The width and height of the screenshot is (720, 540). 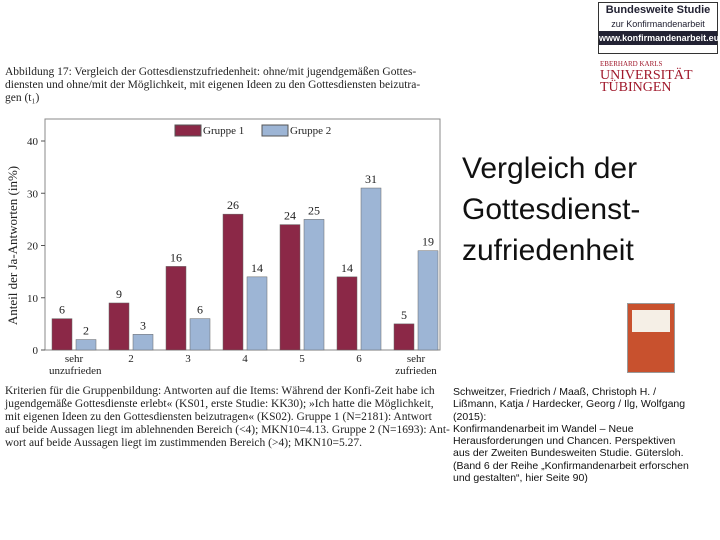 I want to click on value-label: 2, so click(x=86, y=331).